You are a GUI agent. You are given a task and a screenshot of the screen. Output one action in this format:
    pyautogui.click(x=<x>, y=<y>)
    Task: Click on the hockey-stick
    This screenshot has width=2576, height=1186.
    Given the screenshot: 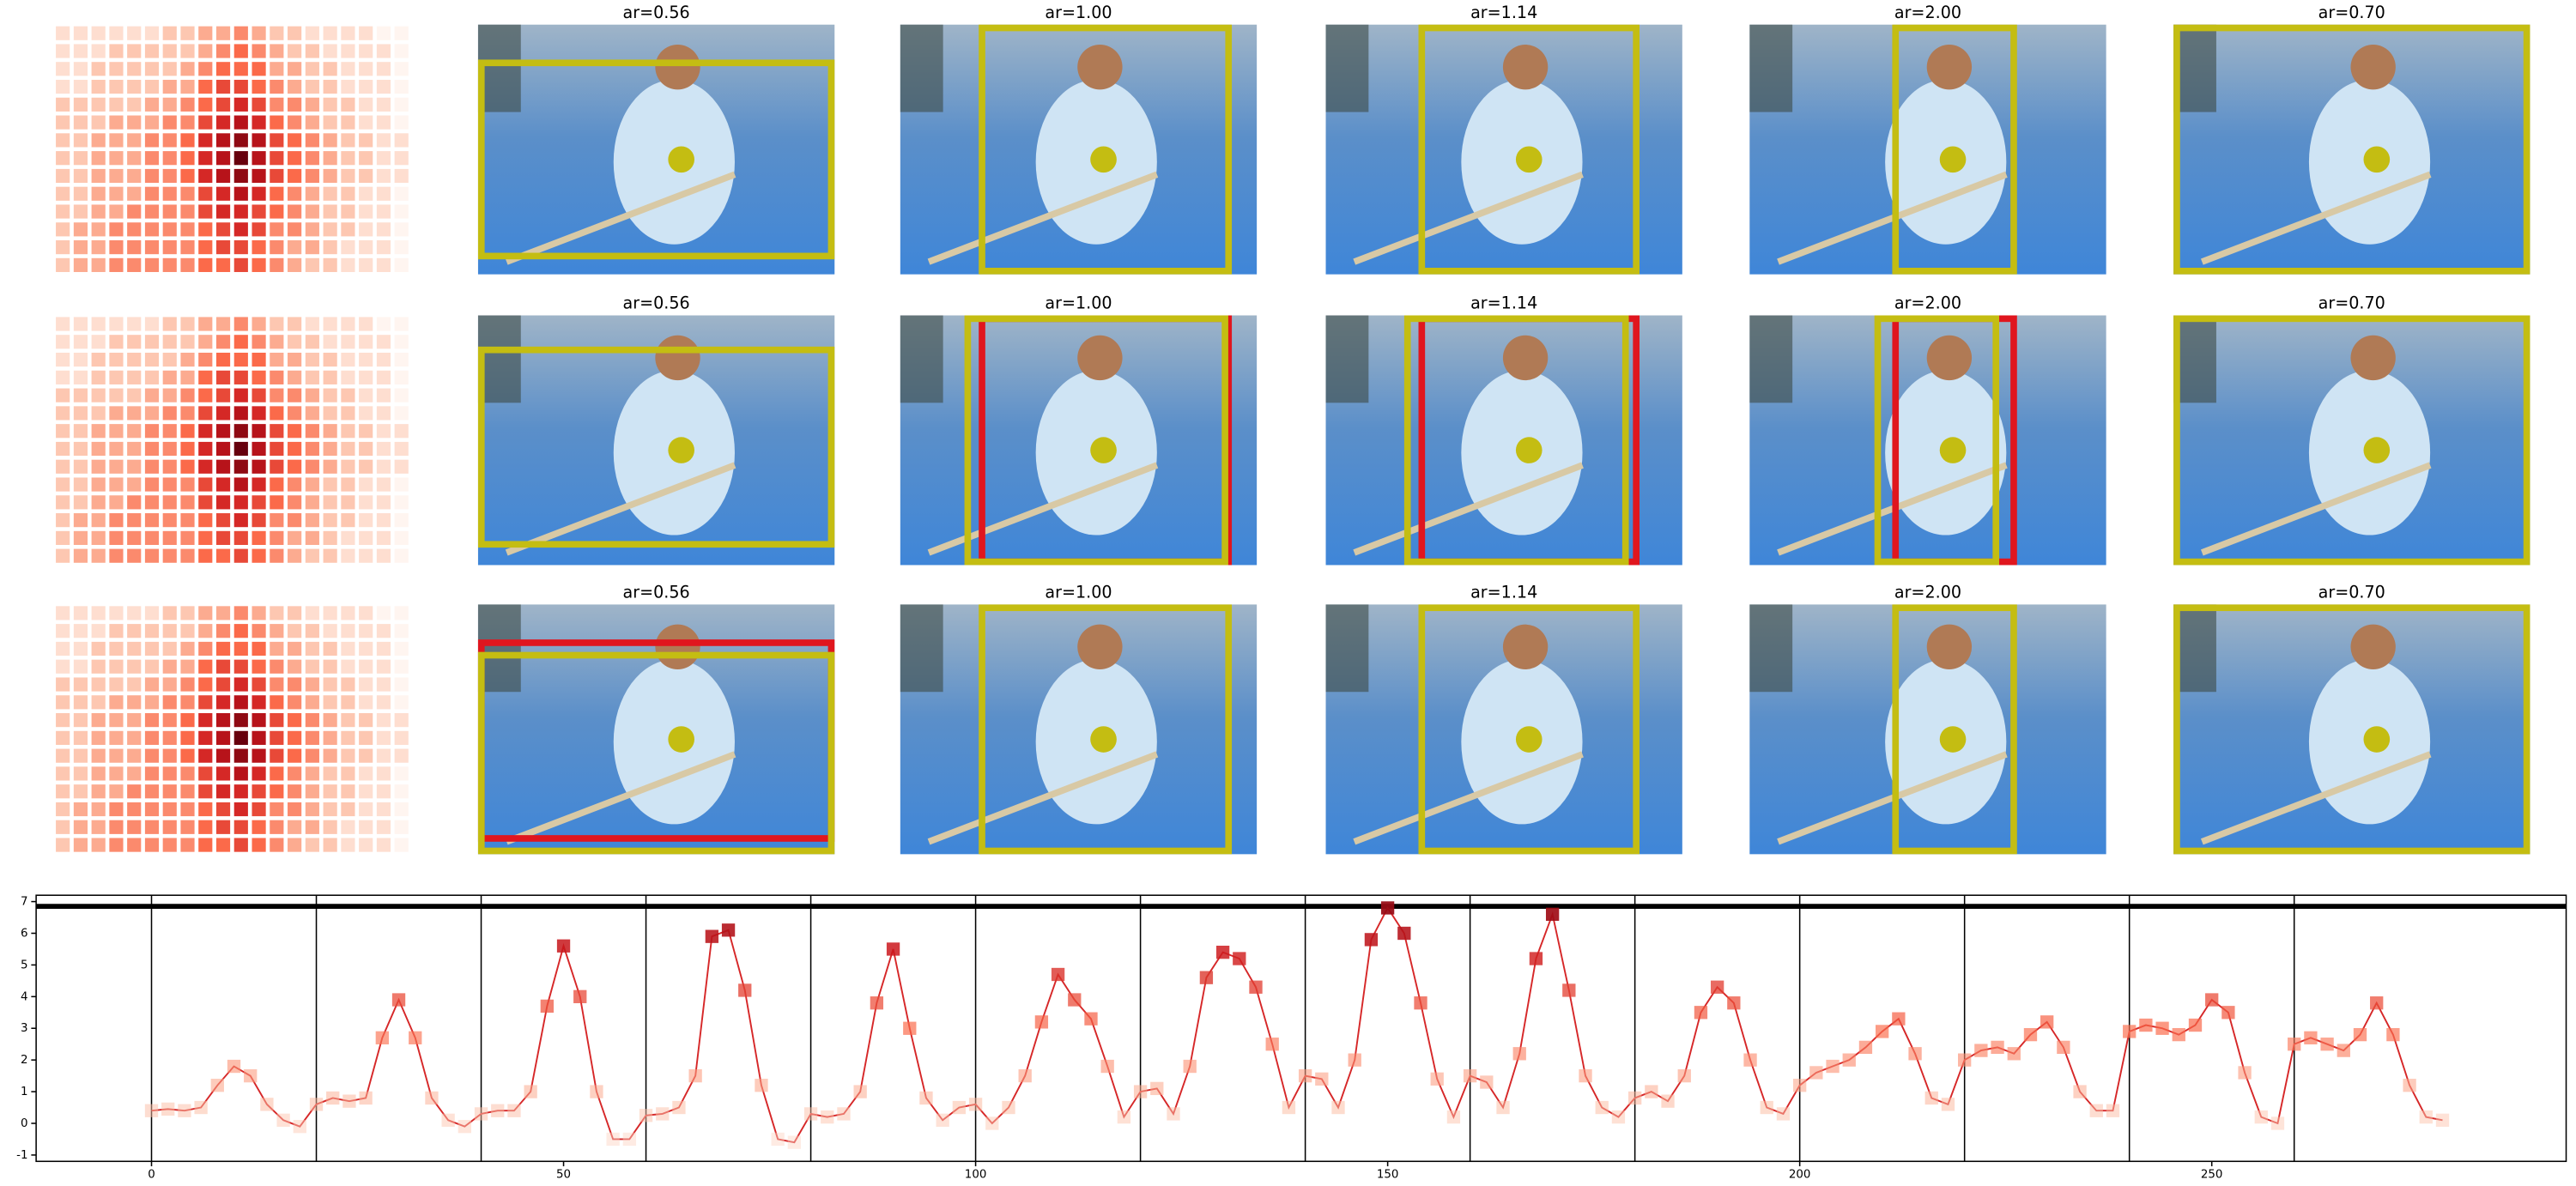 What is the action you would take?
    pyautogui.click(x=1043, y=218)
    